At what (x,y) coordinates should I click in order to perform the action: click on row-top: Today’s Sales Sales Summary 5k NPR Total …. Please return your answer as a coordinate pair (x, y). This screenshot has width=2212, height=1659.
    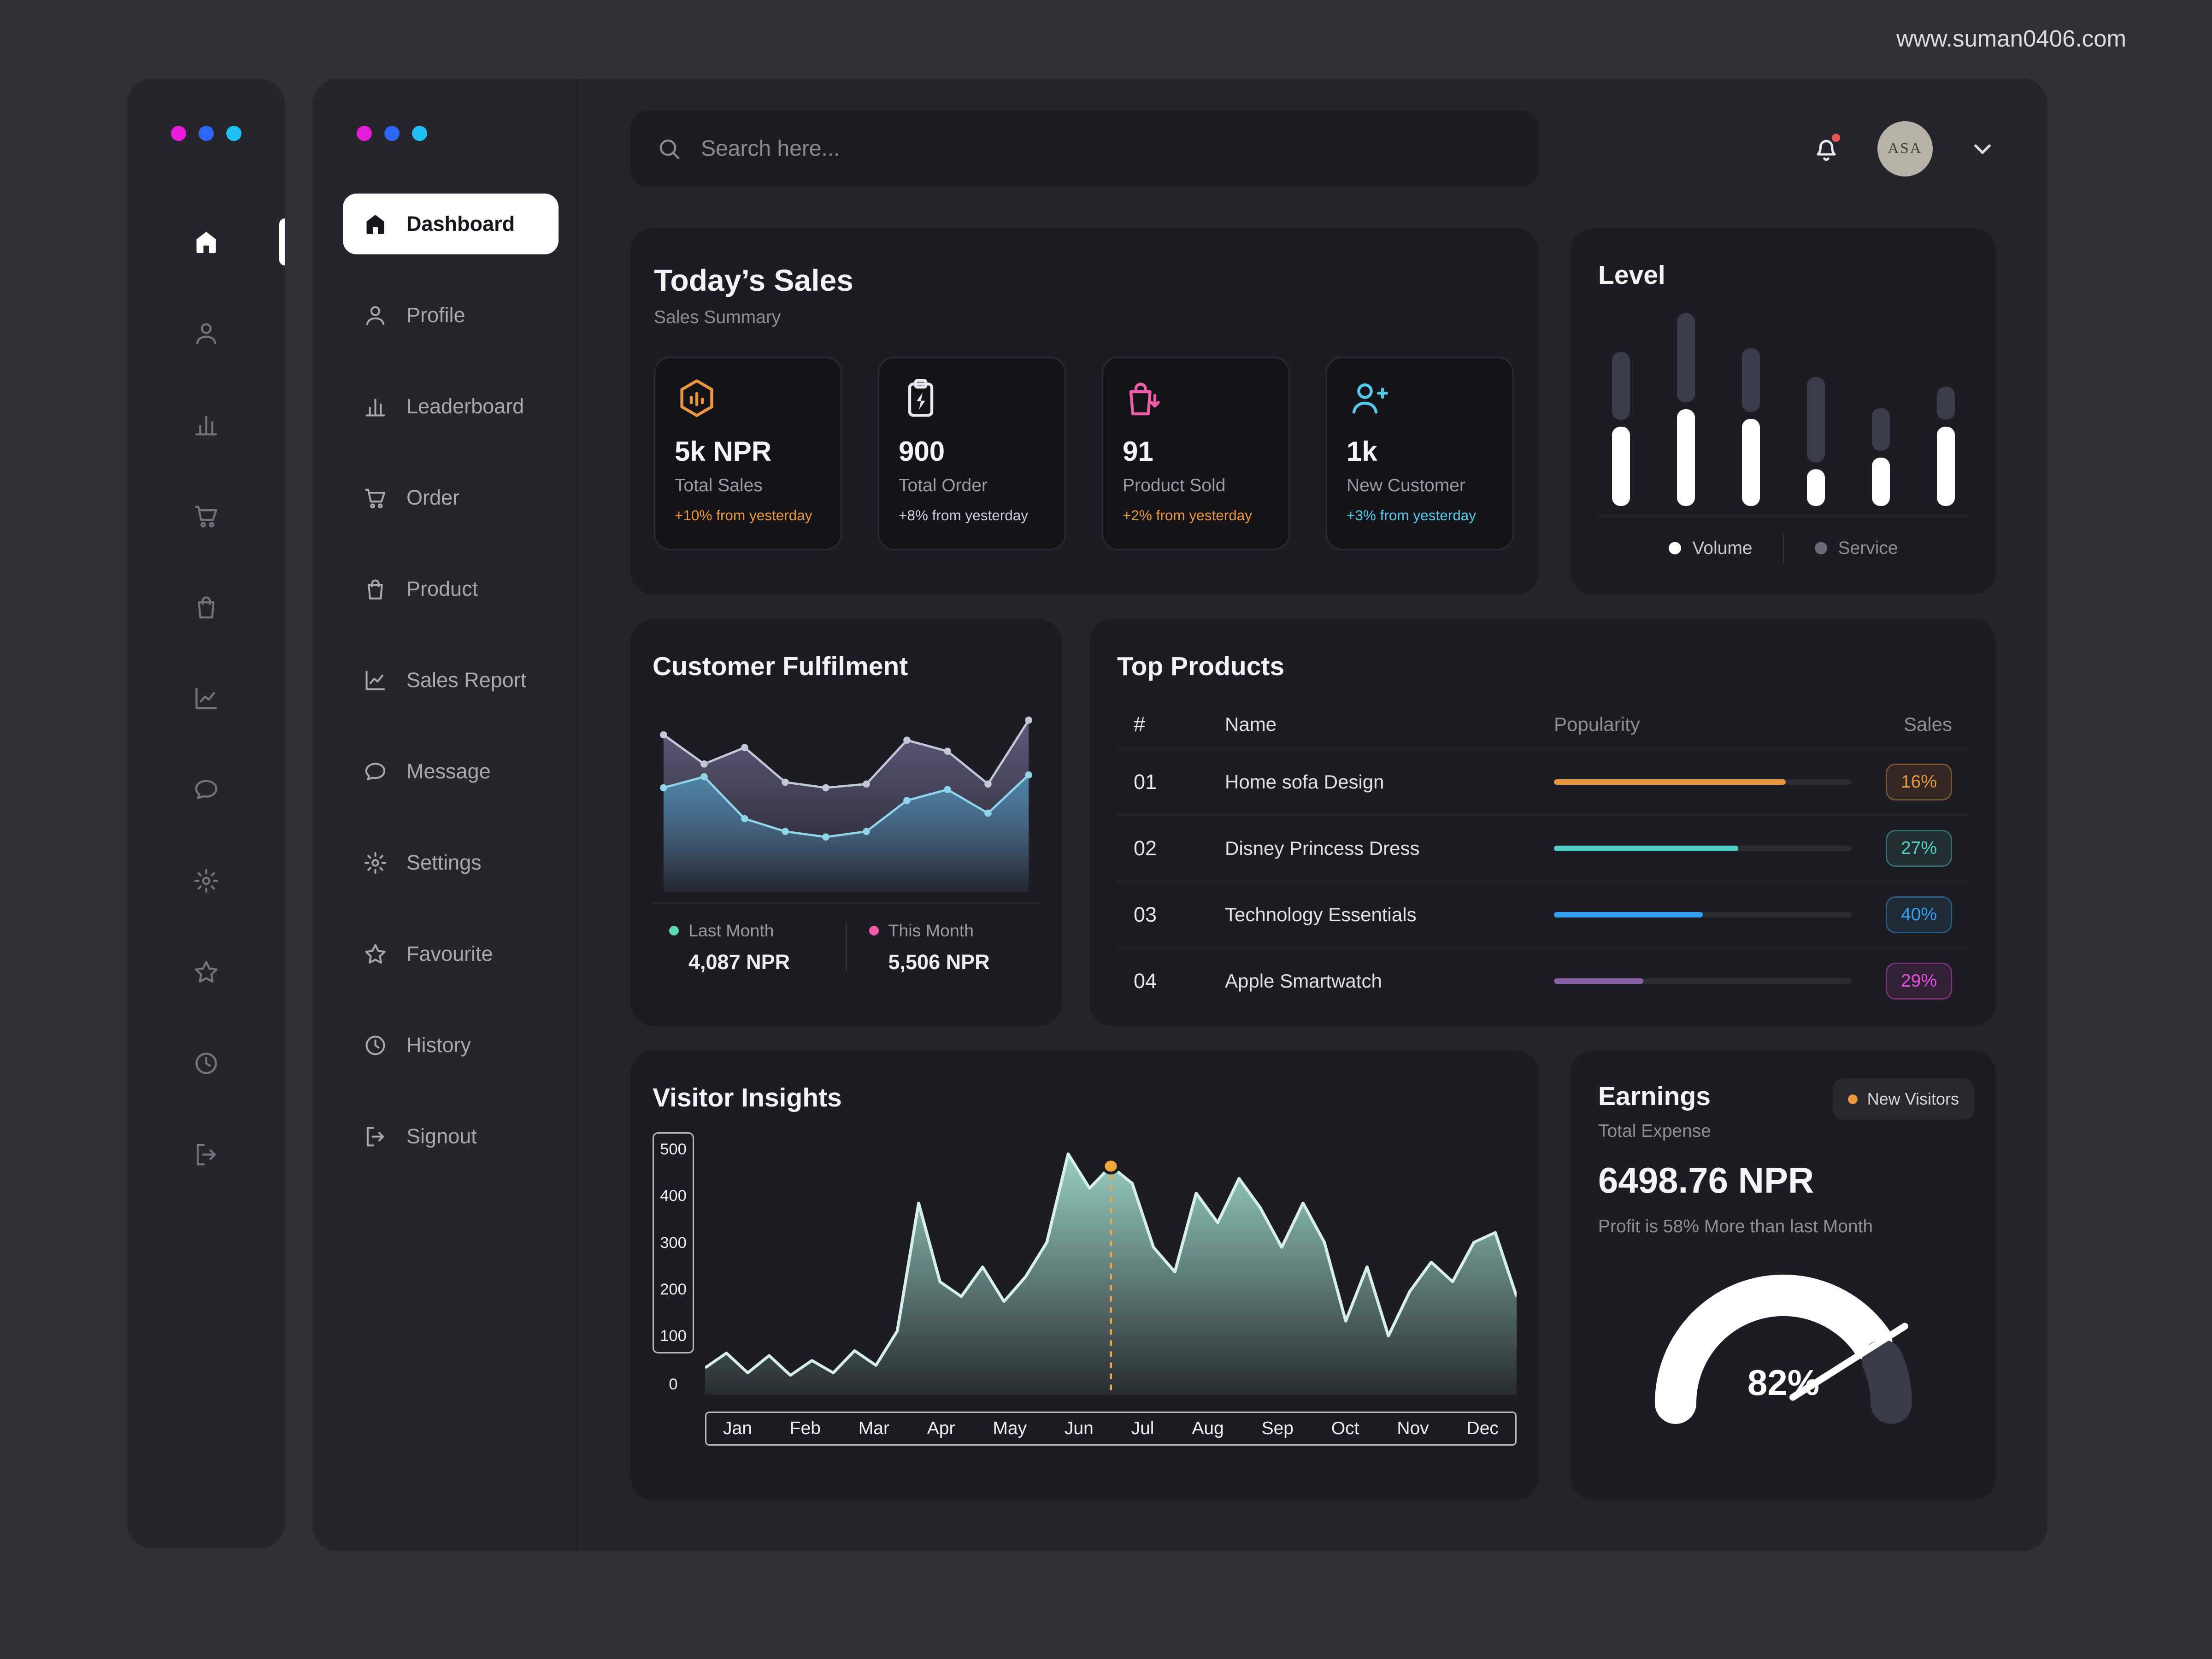
    Looking at the image, I should click on (1314, 411).